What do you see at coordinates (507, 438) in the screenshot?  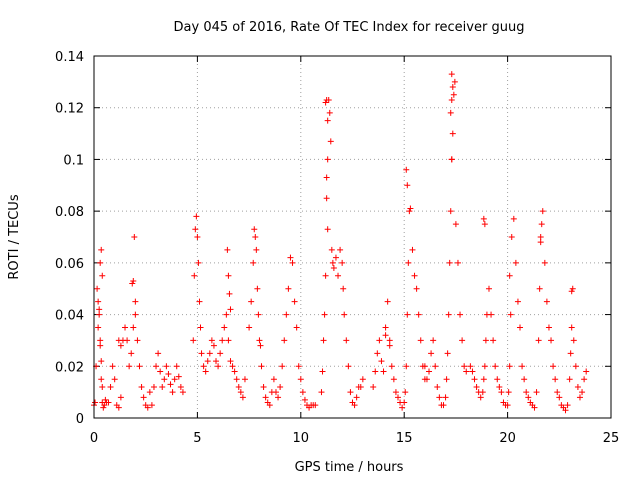 I see `x-tick-label: 20` at bounding box center [507, 438].